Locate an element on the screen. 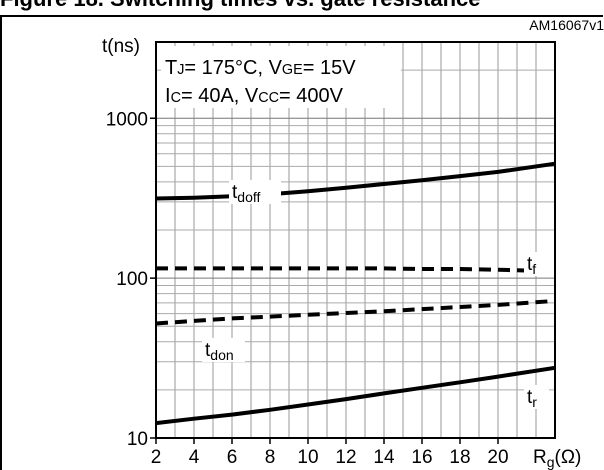 The image size is (604, 470). x-tick-label: 14 is located at coordinates (384, 457).